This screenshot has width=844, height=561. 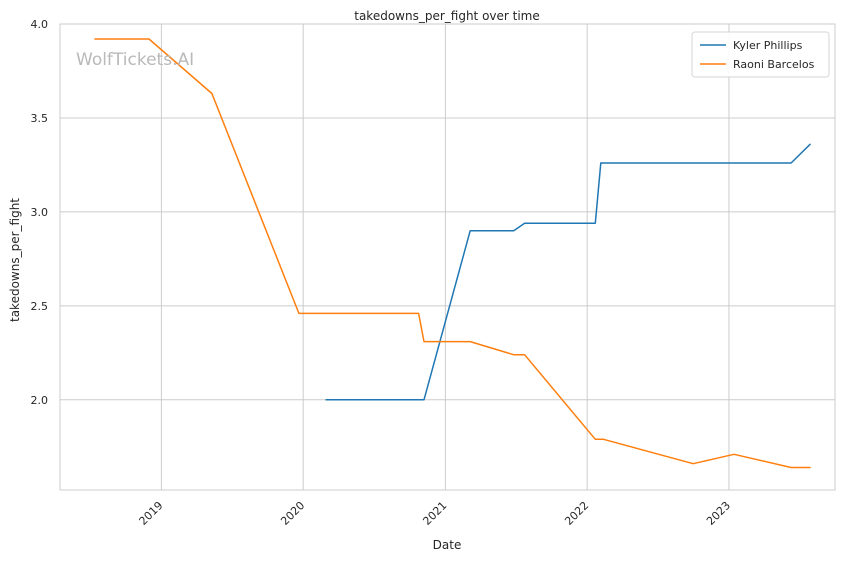 What do you see at coordinates (447, 16) in the screenshot?
I see `chart-title: takedowns_per_fight over time` at bounding box center [447, 16].